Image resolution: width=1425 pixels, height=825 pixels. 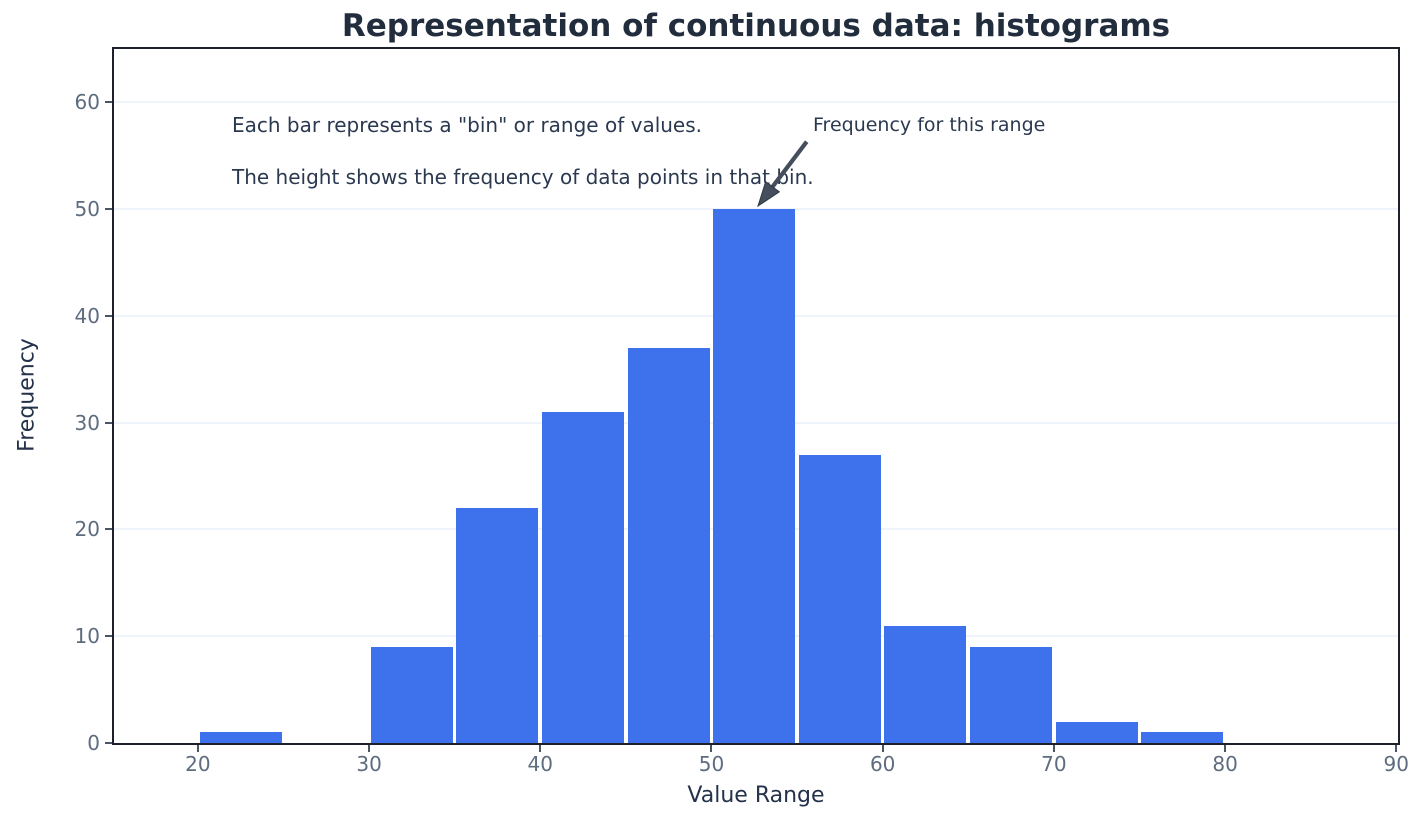 I want to click on y-tick-label-50: 50, so click(x=87, y=209).